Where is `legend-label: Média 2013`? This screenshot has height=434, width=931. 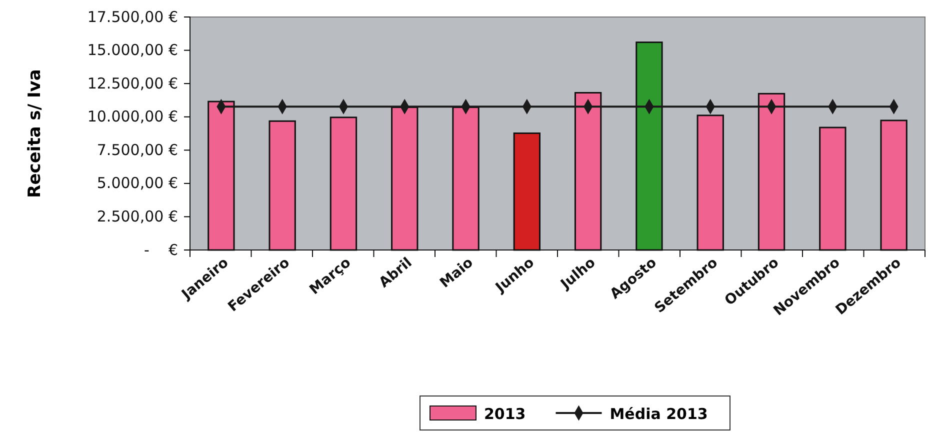
legend-label: Média 2013 is located at coordinates (659, 414).